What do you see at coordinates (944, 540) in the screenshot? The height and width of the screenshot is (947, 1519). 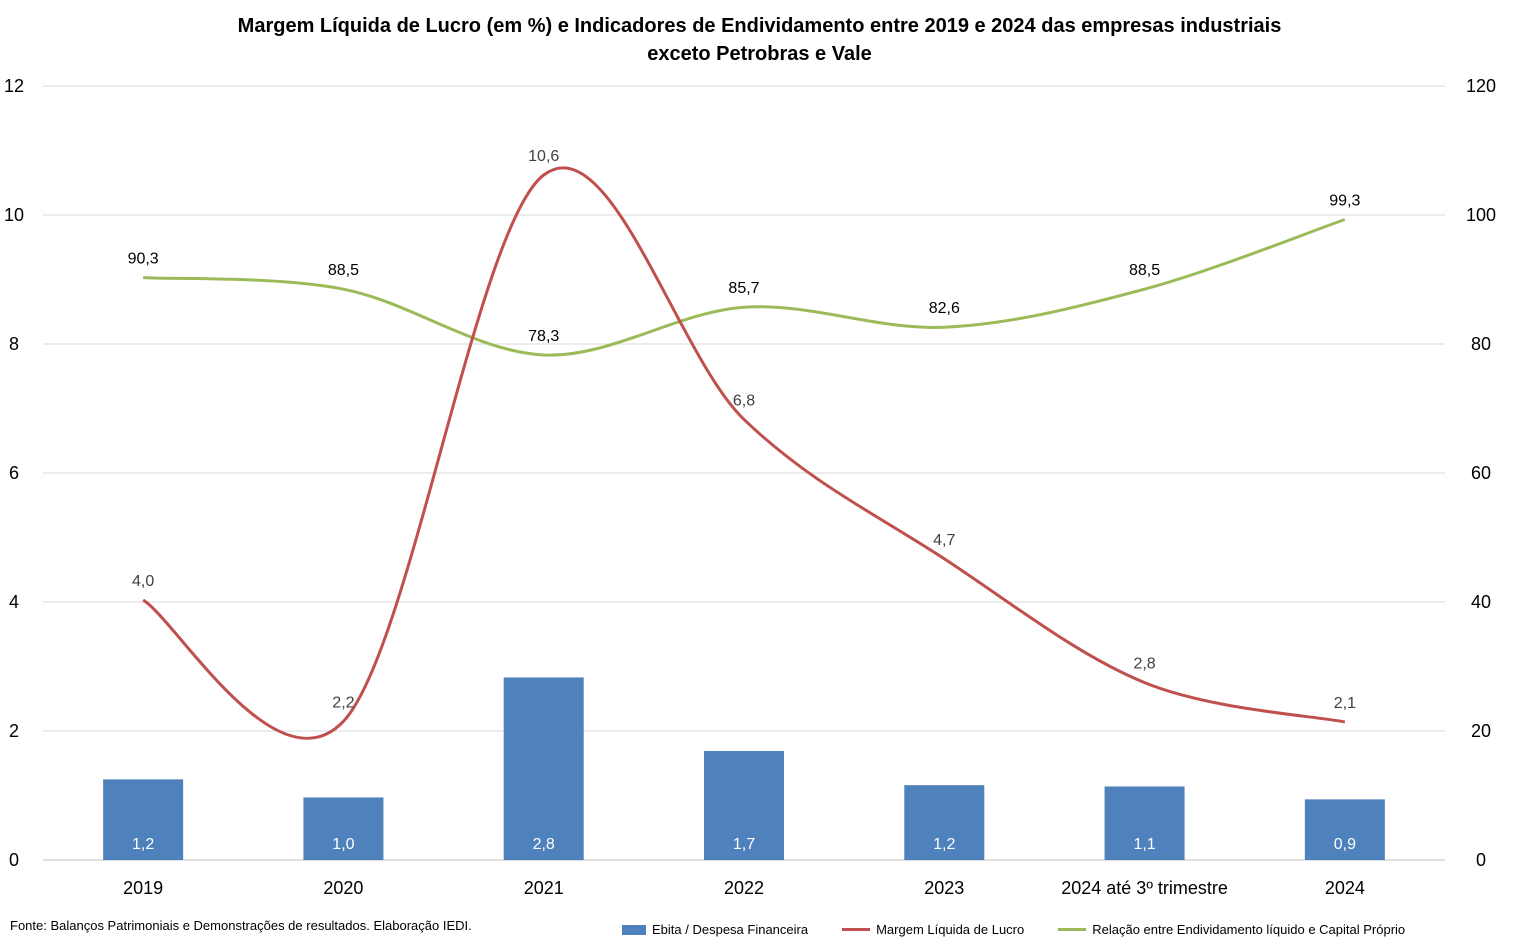 I see `net-margin-data-label: 4,7` at bounding box center [944, 540].